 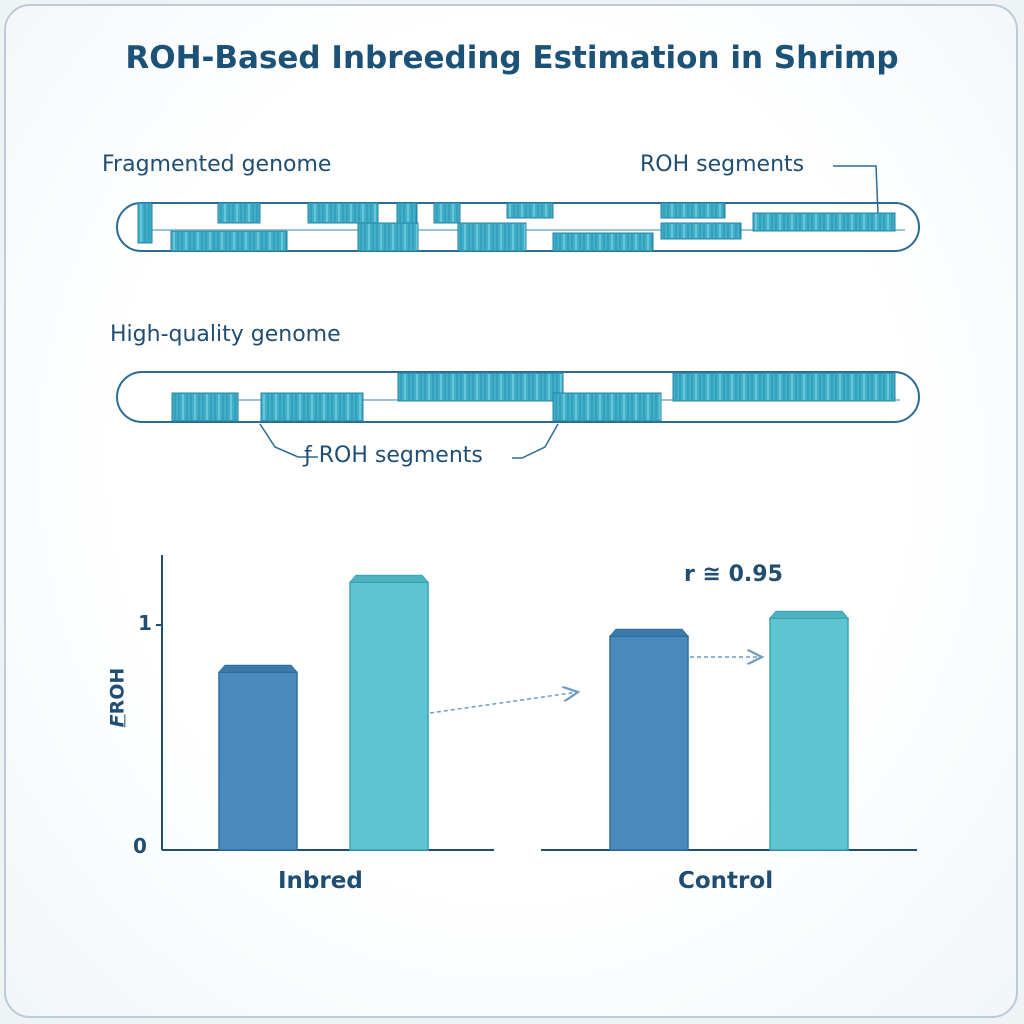 I want to click on trend-arrow-left, so click(x=503, y=703).